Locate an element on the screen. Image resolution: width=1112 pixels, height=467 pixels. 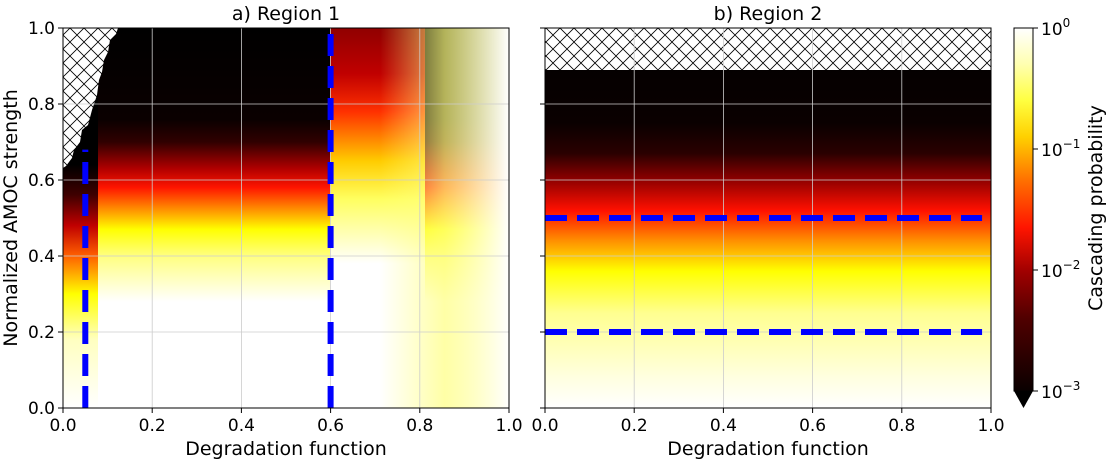
heatmap-edge-region is located at coordinates (444, 218).